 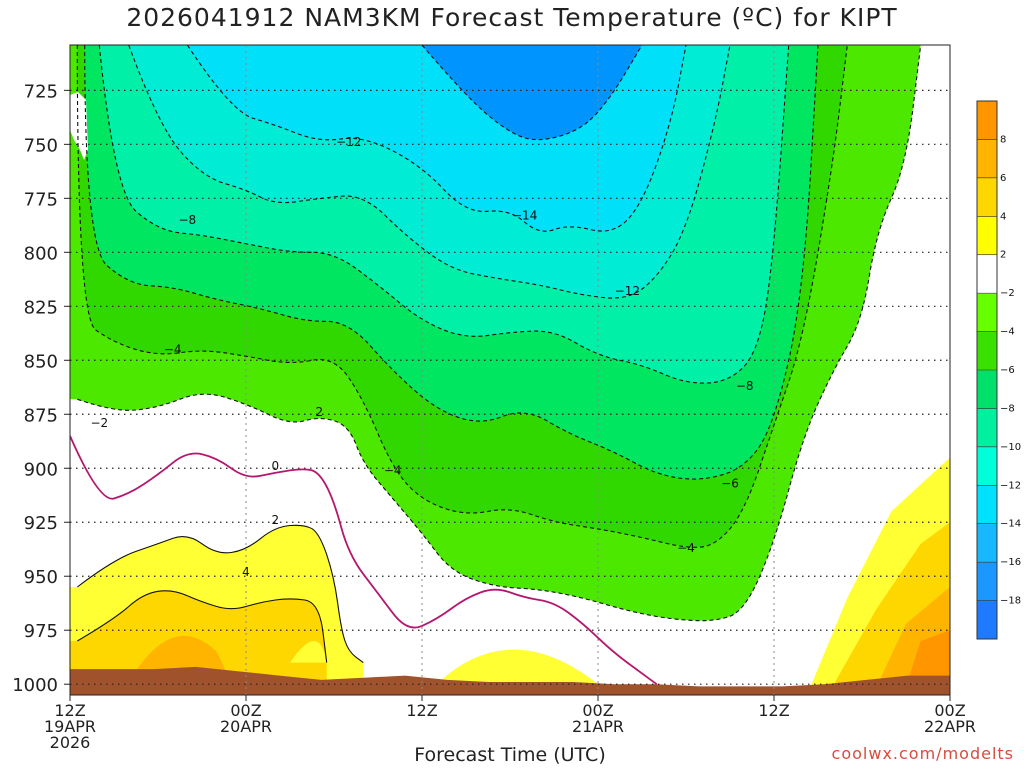 What do you see at coordinates (1010, 447) in the screenshot?
I see `colorbar-label: −10` at bounding box center [1010, 447].